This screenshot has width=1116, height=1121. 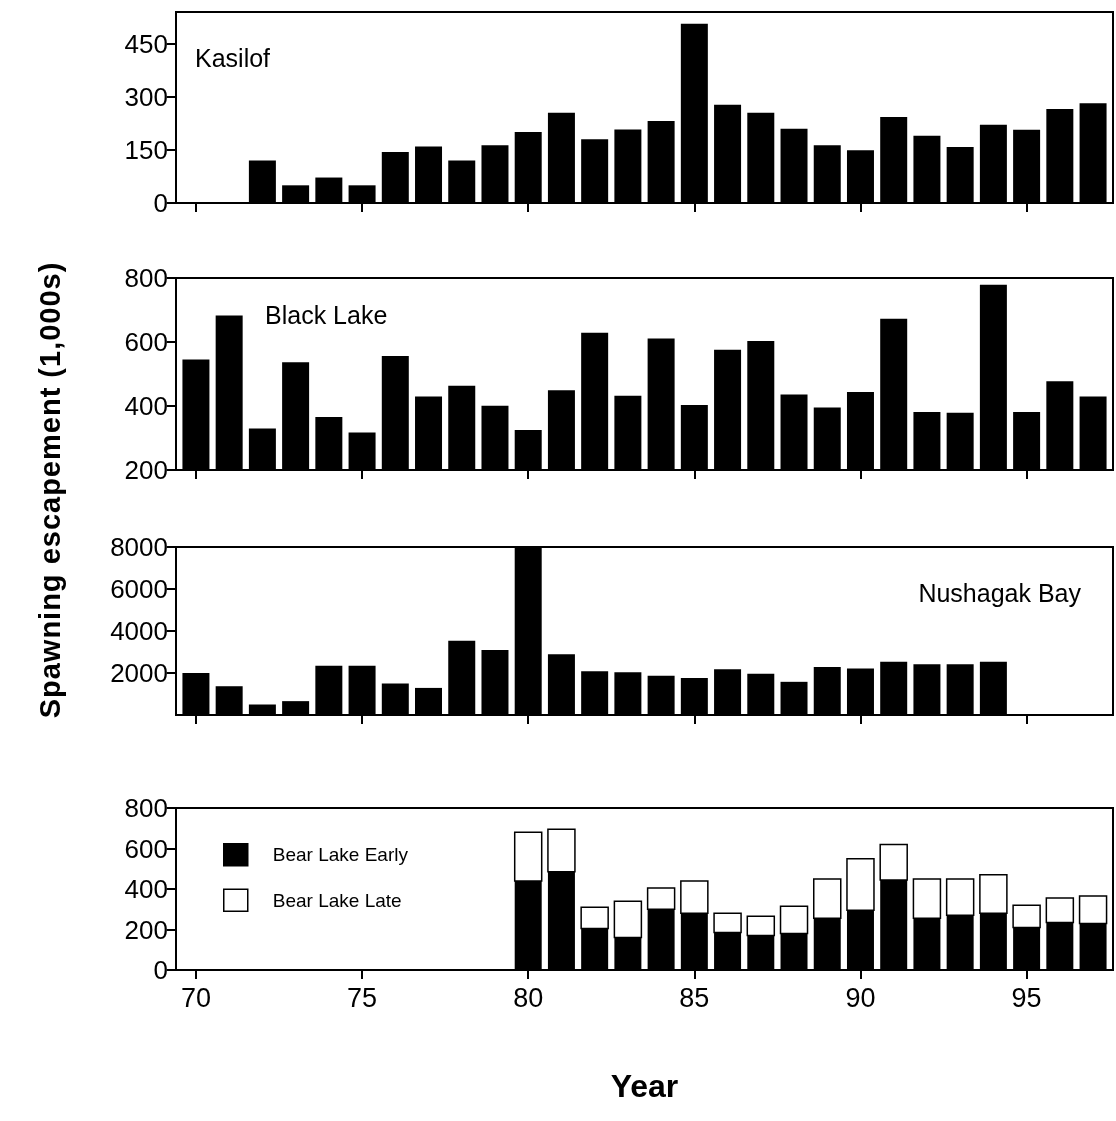 I want to click on x-tick-label: 70, so click(x=195, y=997).